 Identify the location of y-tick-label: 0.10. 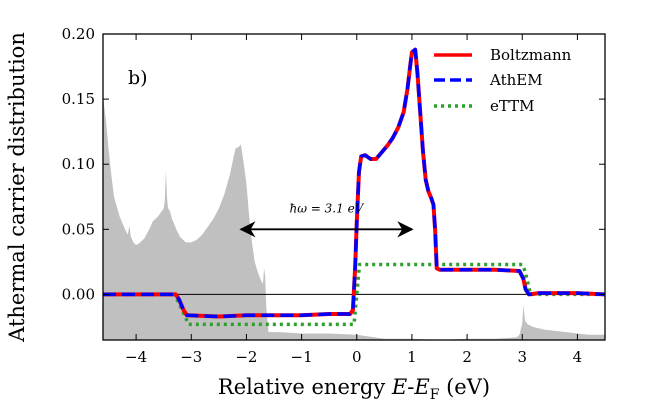
(78, 164).